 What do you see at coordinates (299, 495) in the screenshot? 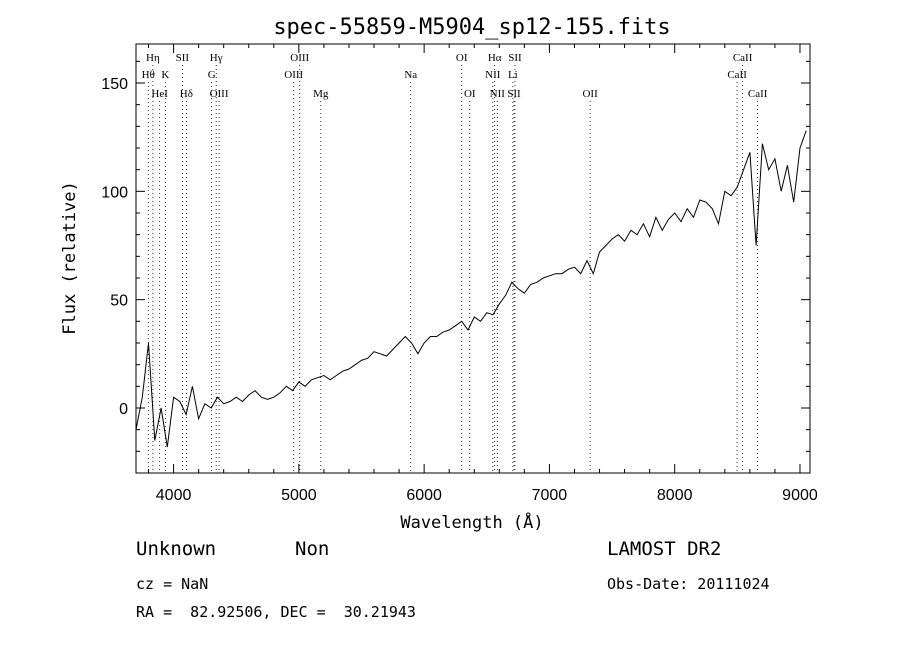
I see `x-tick-label: 5000` at bounding box center [299, 495].